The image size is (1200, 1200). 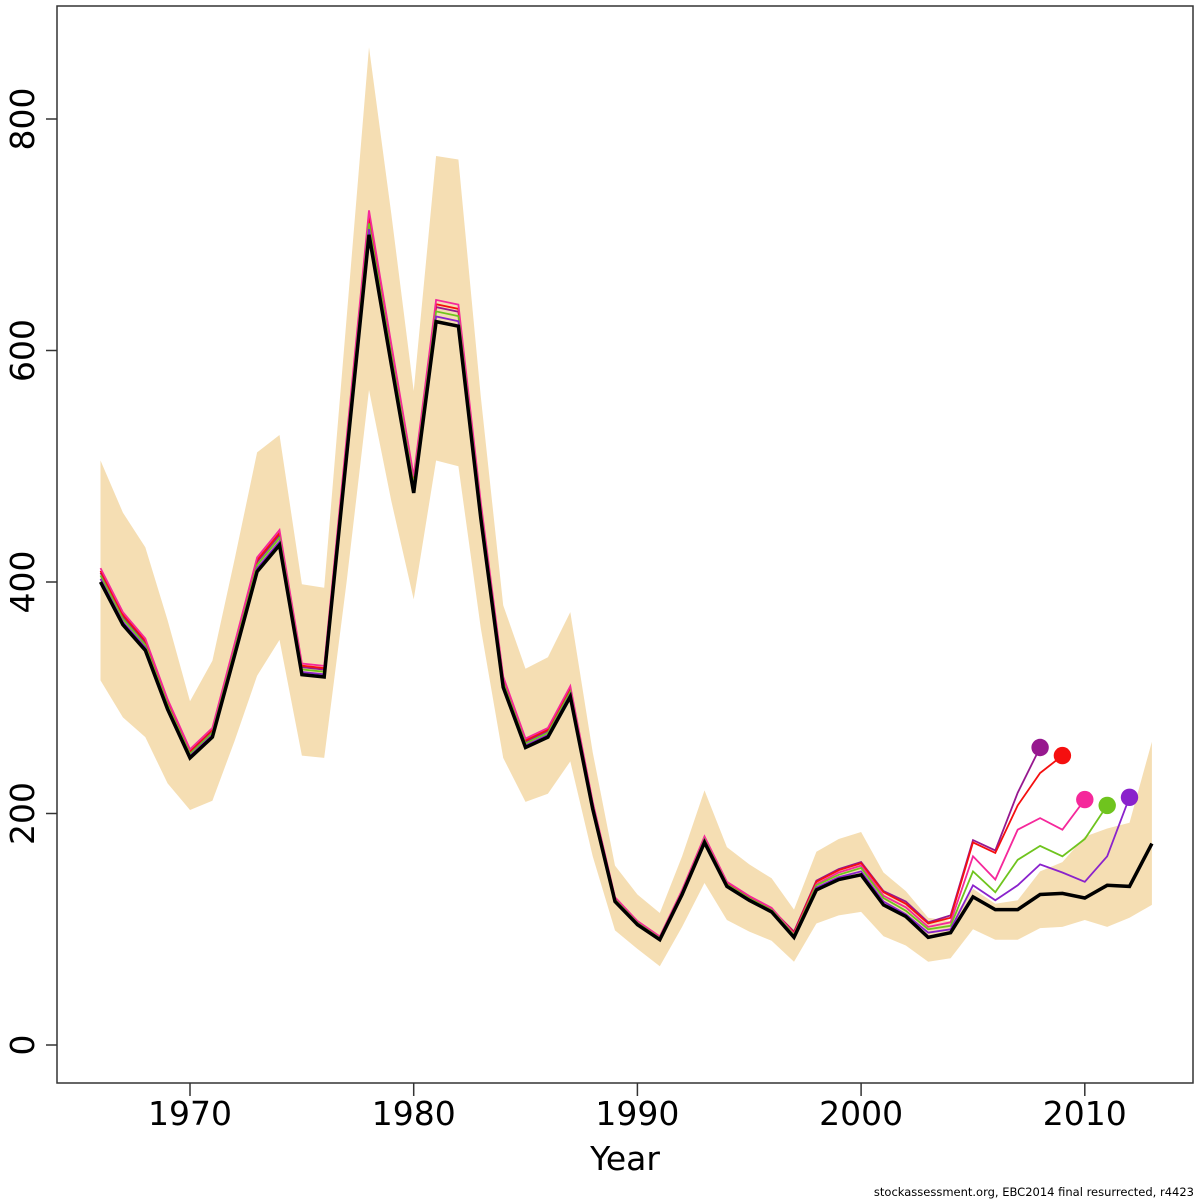 What do you see at coordinates (414, 1113) in the screenshot?
I see `x-tick-label: 1980` at bounding box center [414, 1113].